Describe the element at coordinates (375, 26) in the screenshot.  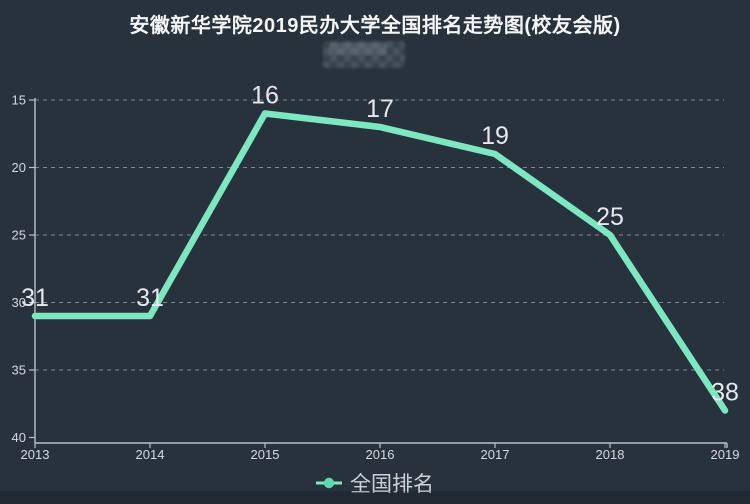
I see `chart-title: 安徽新华学院2019民办大学全国排名走势图(校友会版)` at that location.